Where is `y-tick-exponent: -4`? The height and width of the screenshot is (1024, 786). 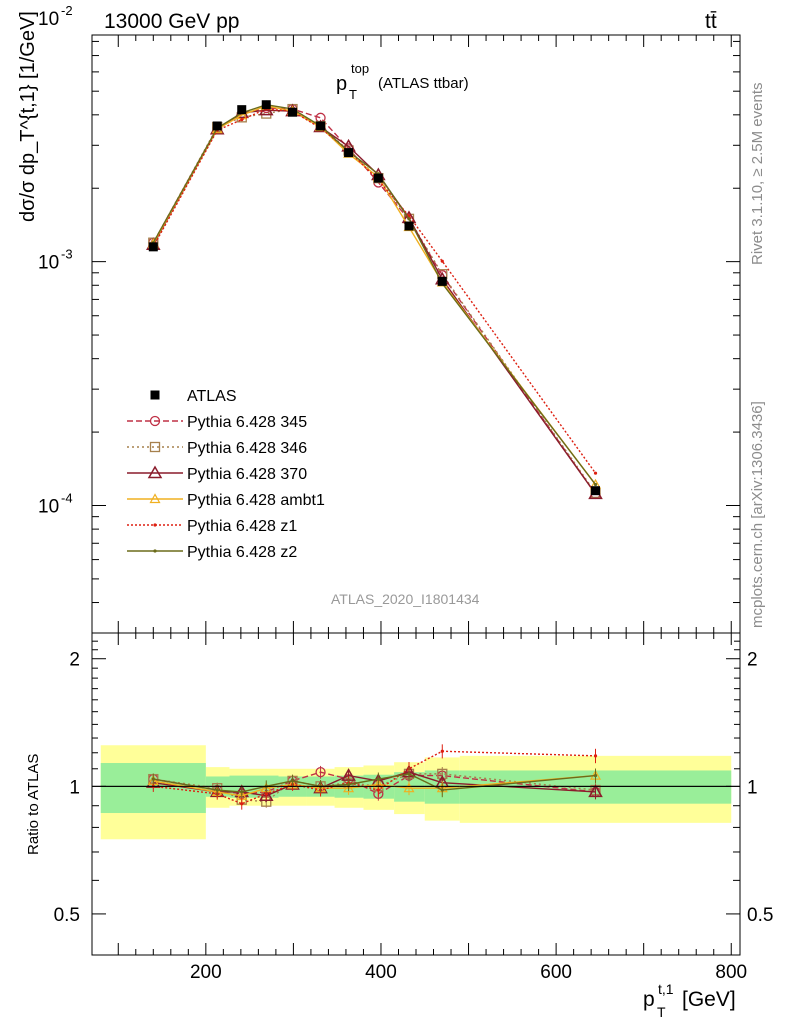 y-tick-exponent: -4 is located at coordinates (67, 497).